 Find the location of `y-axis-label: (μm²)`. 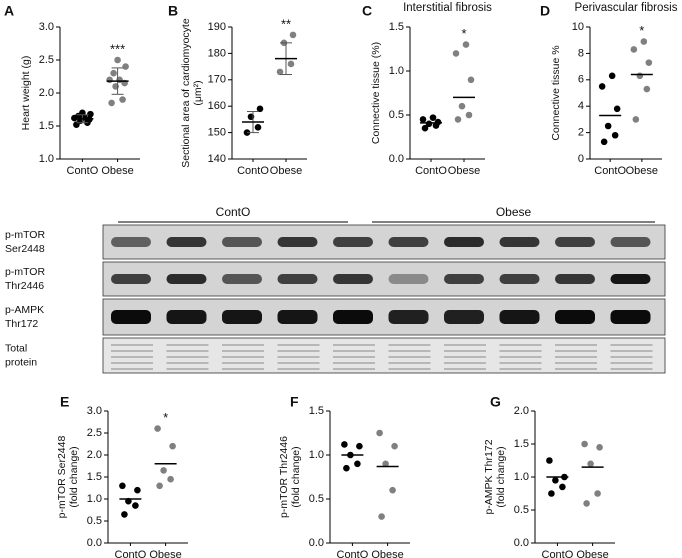

y-axis-label: (μm²) is located at coordinates (198, 92).